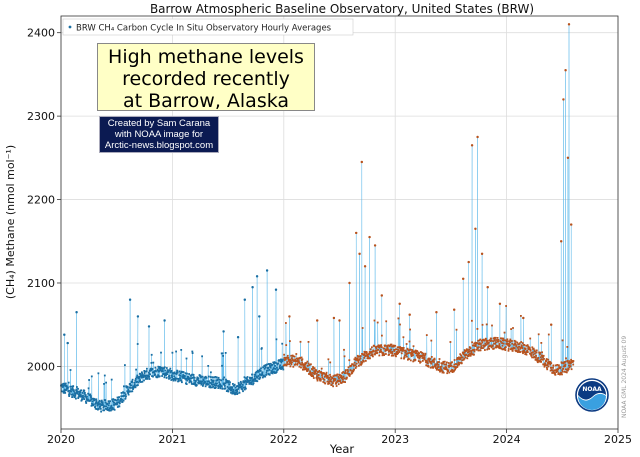  I want to click on x-tick-label: 2020, so click(61, 439).